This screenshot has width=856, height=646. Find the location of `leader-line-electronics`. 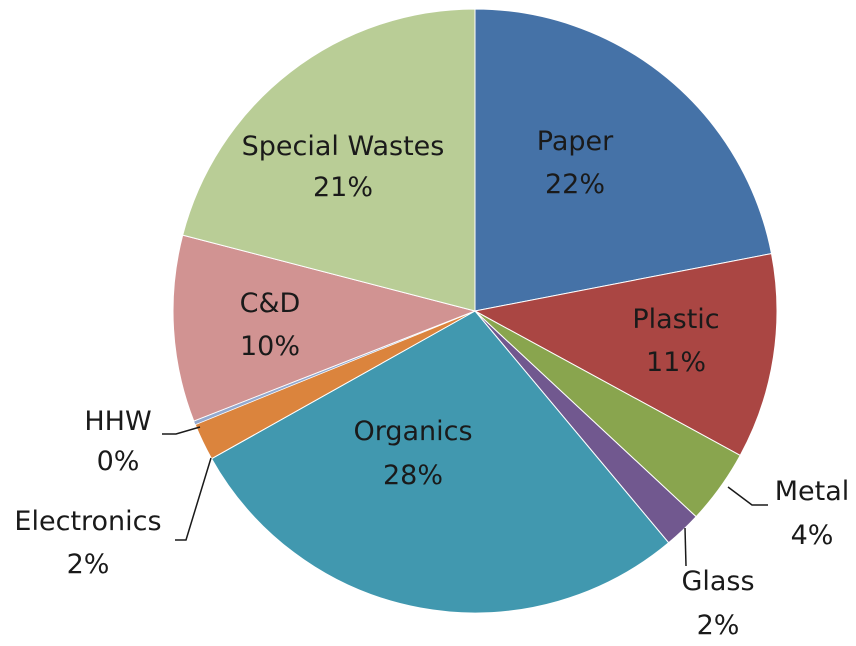

leader-line-electronics is located at coordinates (193, 499).